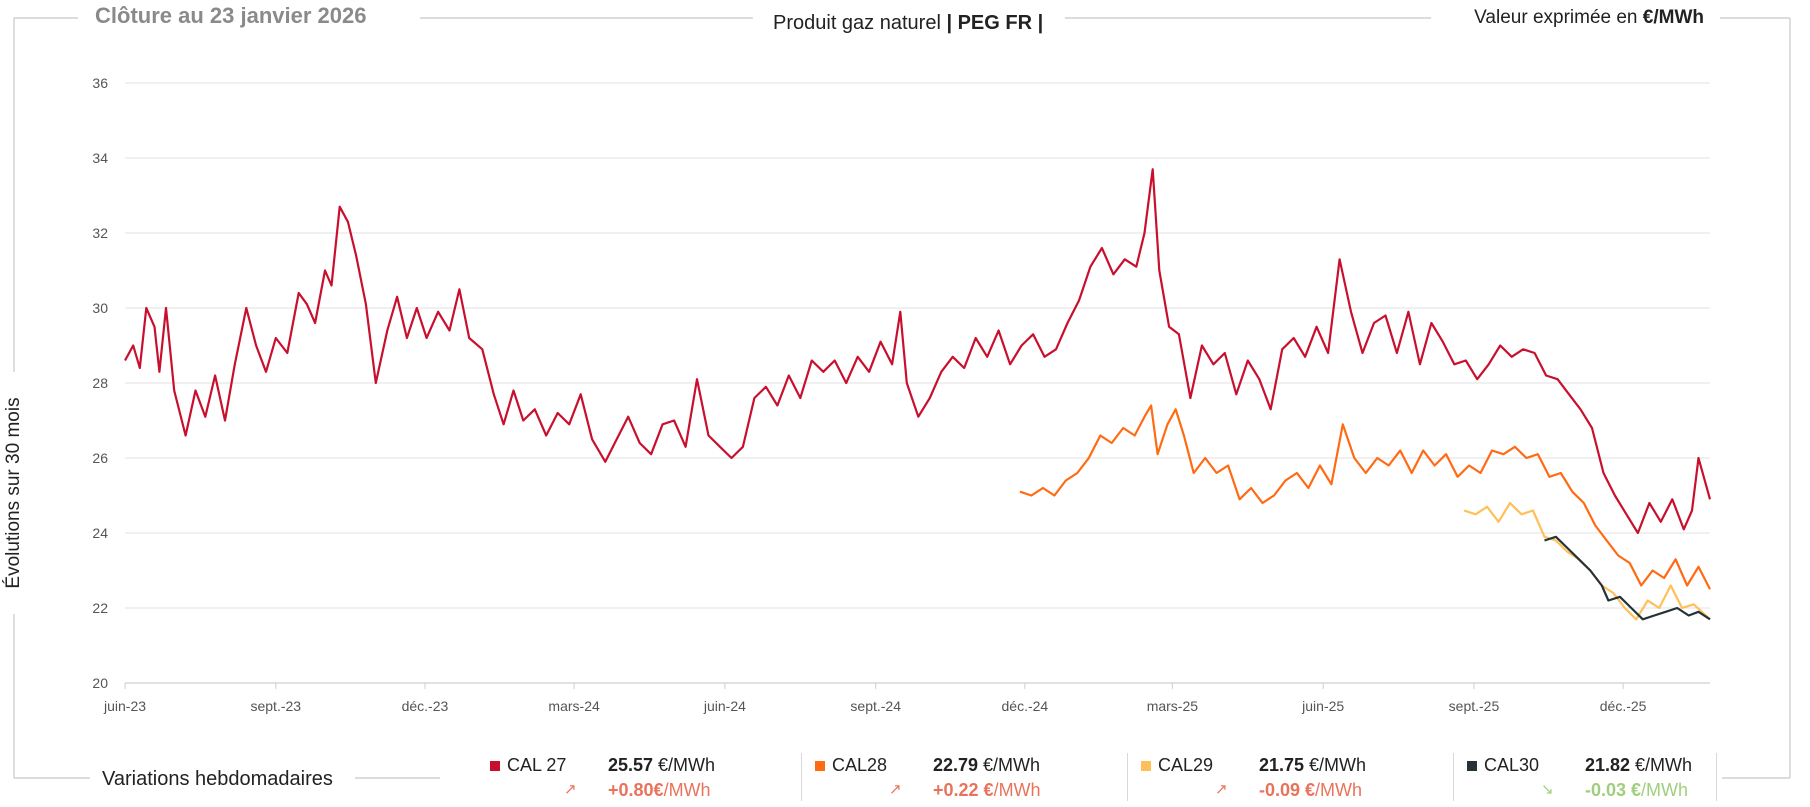  I want to click on legend-entry-cal29: CAL29 21.75 €/MWh ↗ -0.09 €/MWh, so click(1289, 778).